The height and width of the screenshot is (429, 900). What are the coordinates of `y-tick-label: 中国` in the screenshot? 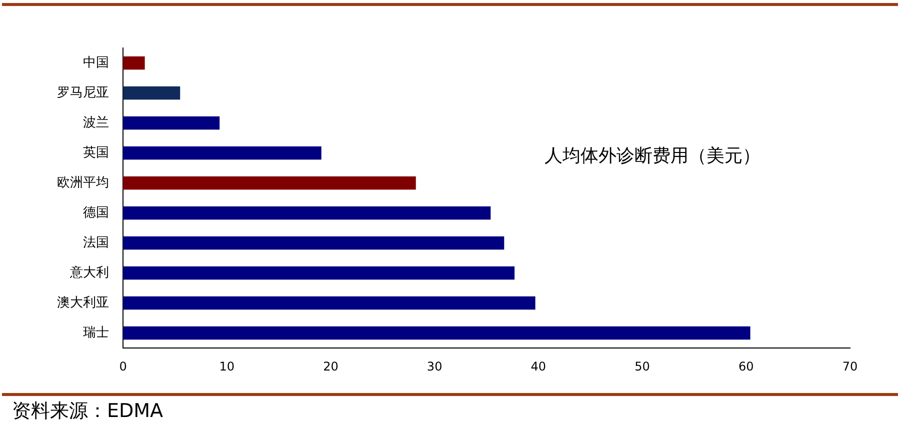 It's located at (96, 62).